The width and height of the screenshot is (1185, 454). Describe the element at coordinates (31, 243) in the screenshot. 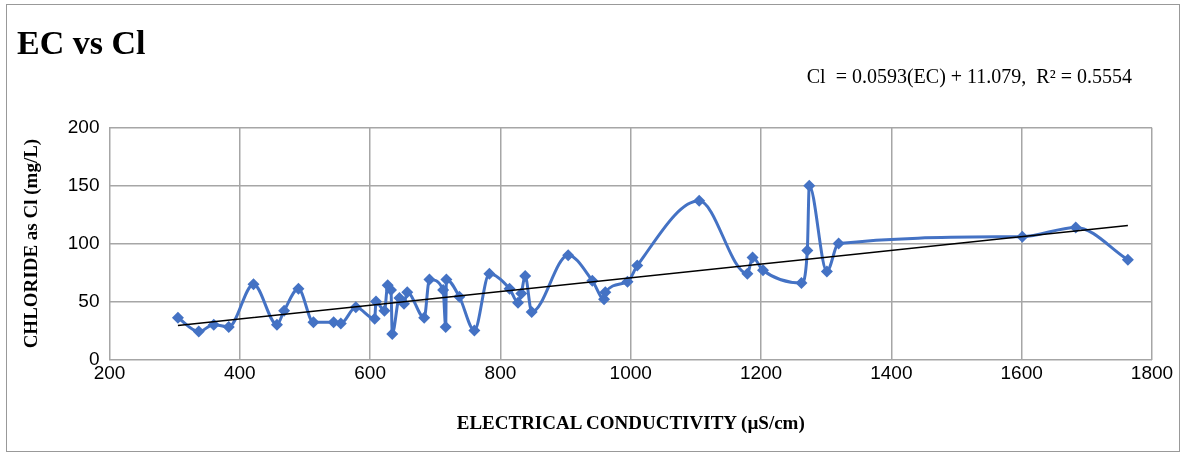

I see `y-axis-title: CHLORIDE as Cl (mg/L)` at that location.